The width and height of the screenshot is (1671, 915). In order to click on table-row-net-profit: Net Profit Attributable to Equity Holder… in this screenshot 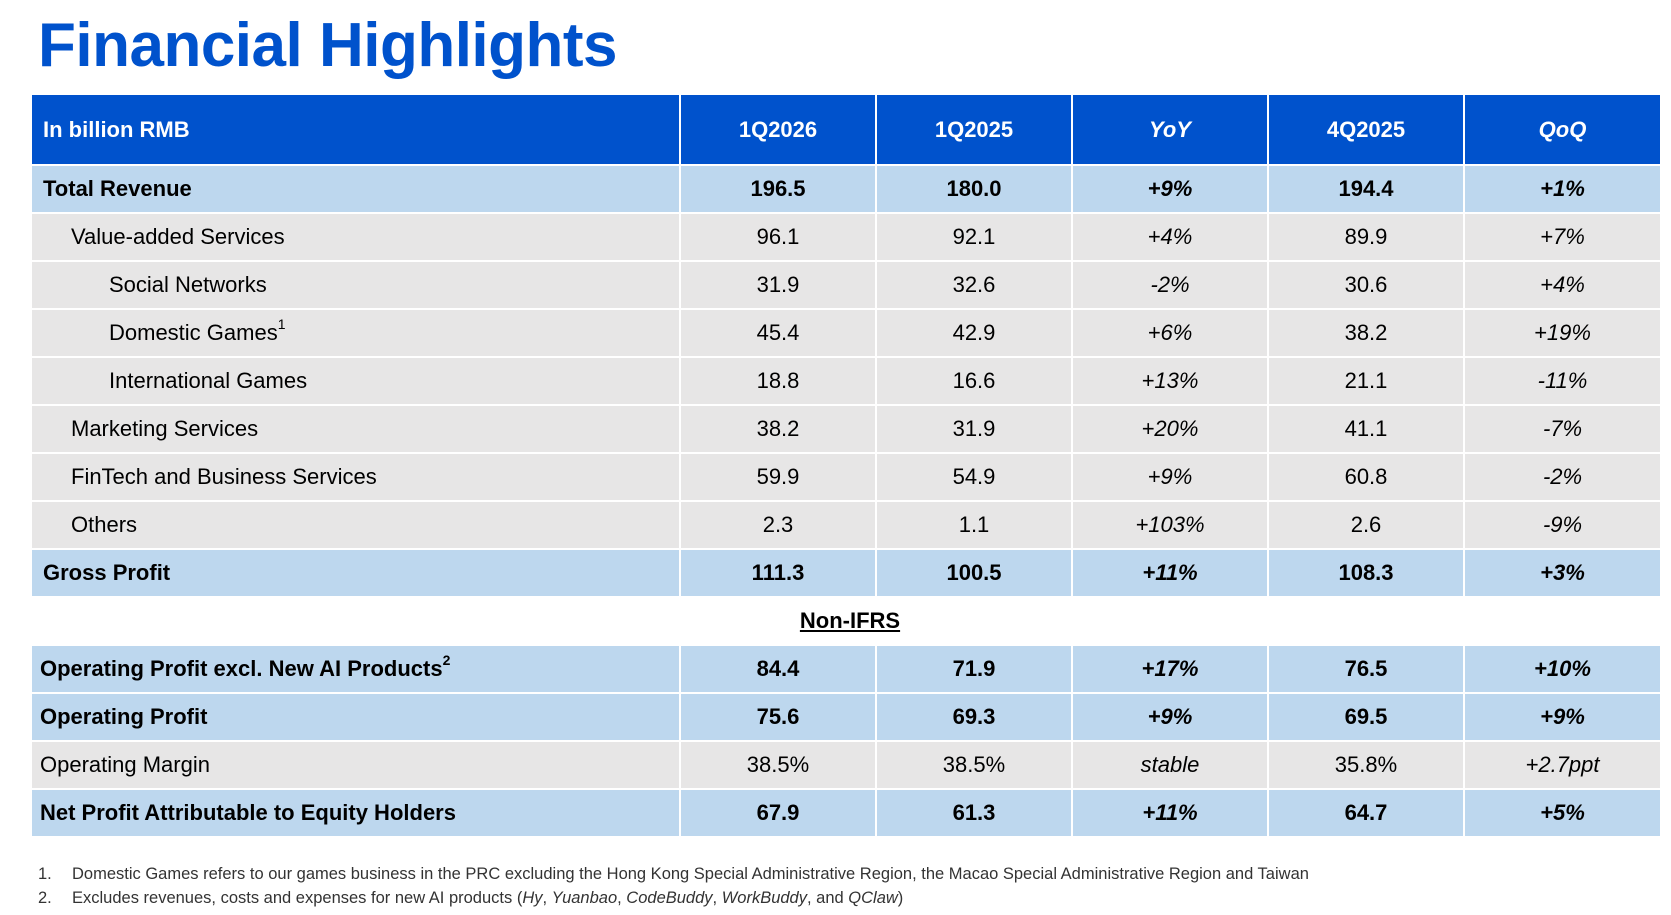, I will do `click(846, 813)`.